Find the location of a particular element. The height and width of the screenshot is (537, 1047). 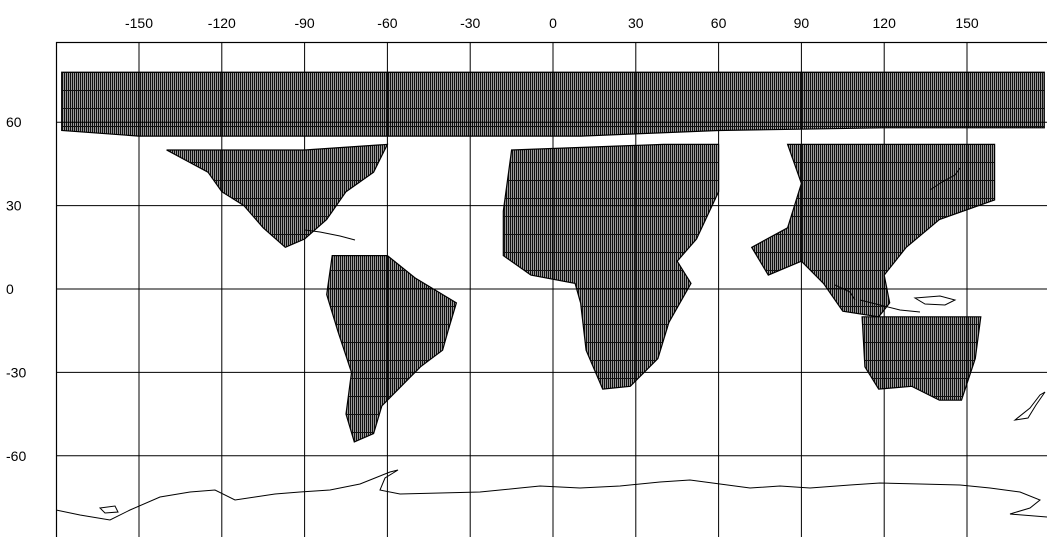

longitude-labels: -150 -120 -90 -60 -30 0 30 60 90 120 150 is located at coordinates (552, 23).